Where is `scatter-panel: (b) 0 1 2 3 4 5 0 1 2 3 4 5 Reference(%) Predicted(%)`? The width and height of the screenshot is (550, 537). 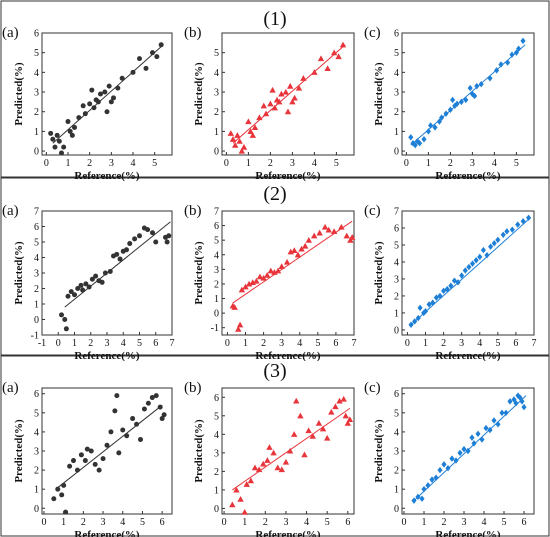
scatter-panel: (b) 0 1 2 3 4 5 0 1 2 3 4 5 Reference(%) Predicted(%) is located at coordinates (269, 103).